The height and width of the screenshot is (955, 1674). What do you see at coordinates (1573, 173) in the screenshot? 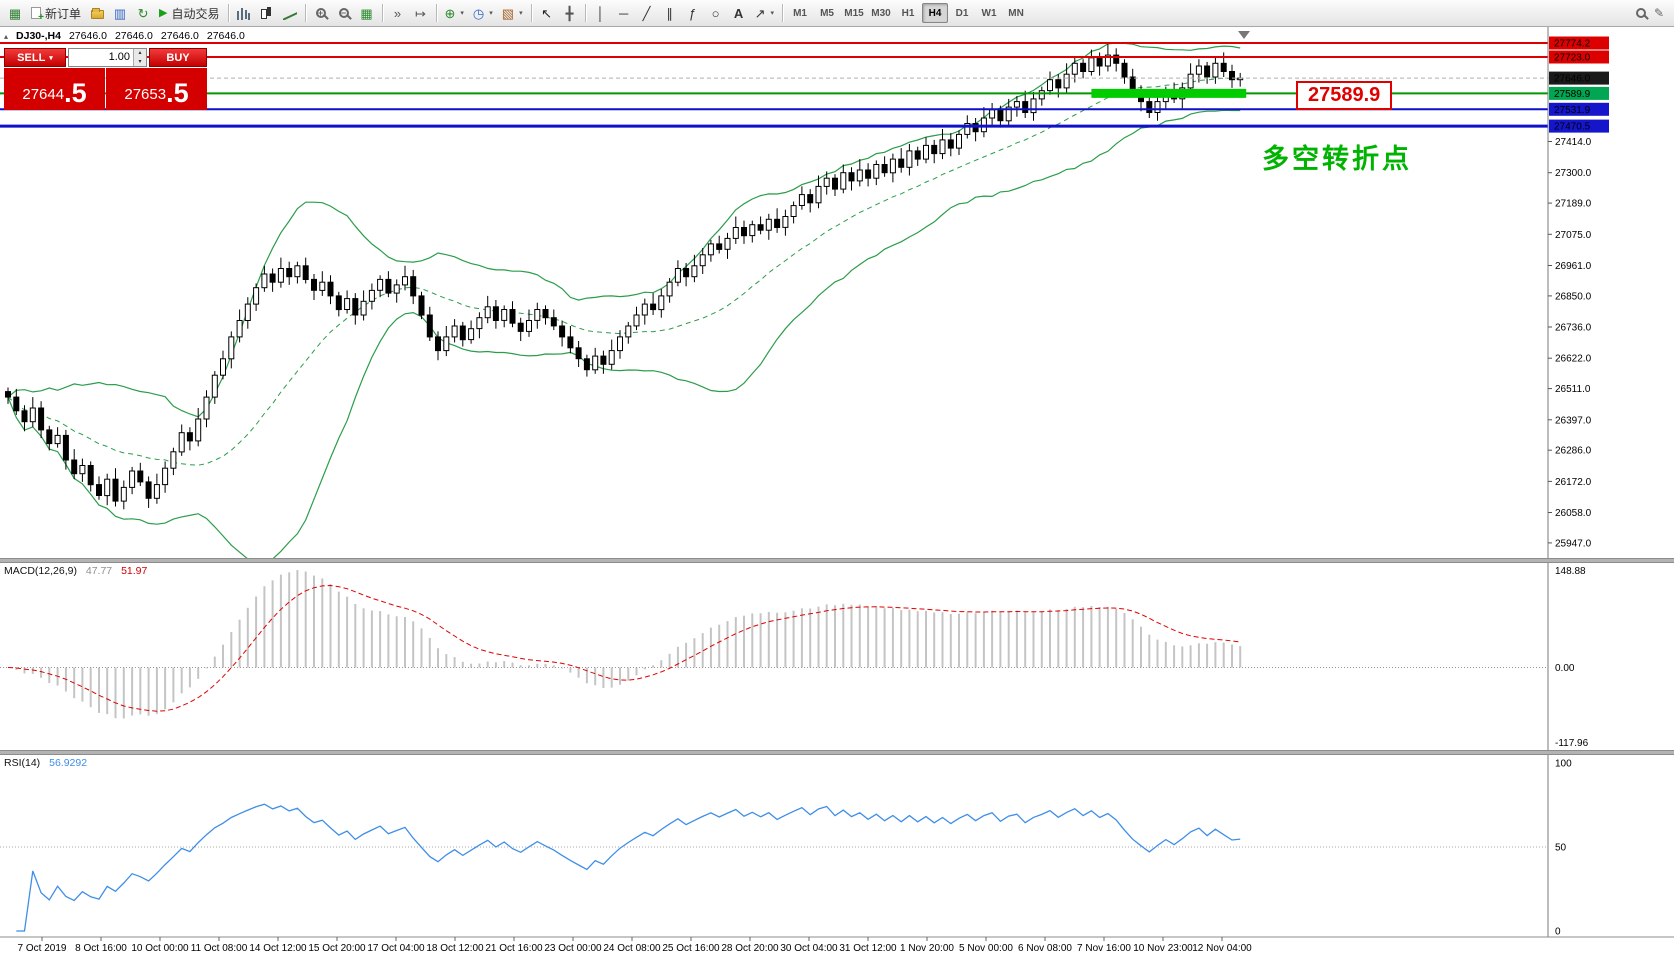
I see `price-axis-label: 27300.0` at bounding box center [1573, 173].